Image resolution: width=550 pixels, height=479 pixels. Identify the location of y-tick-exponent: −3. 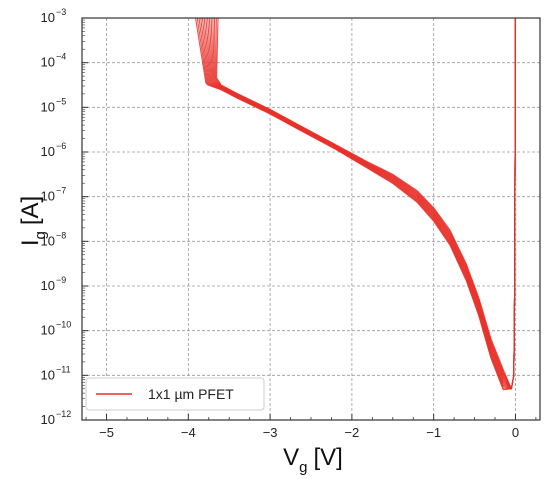
(61, 12).